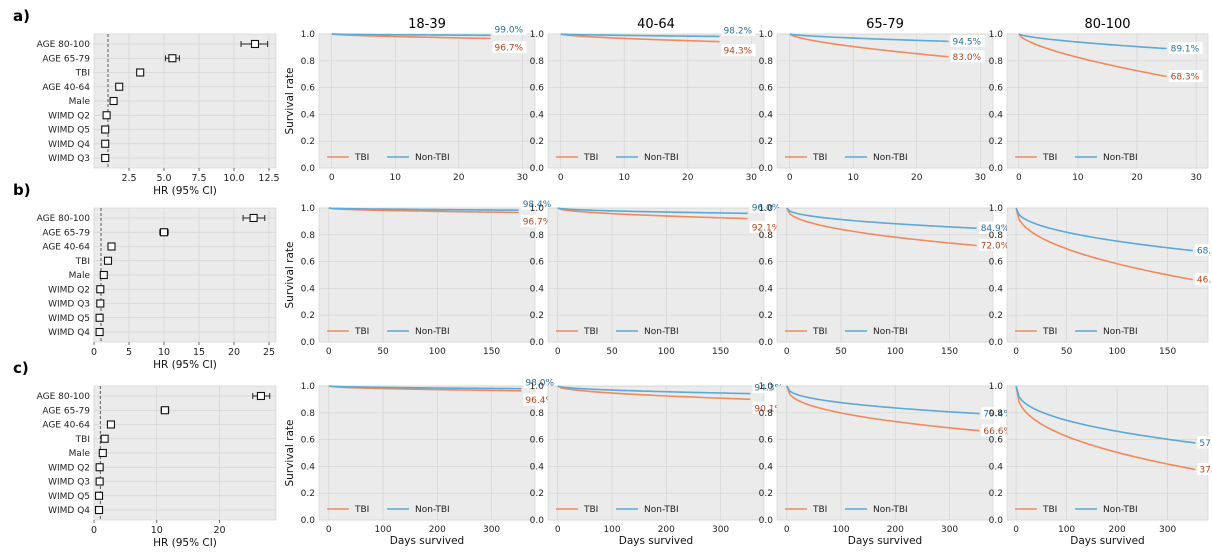 The width and height of the screenshot is (1212, 553). Describe the element at coordinates (1107, 24) in the screenshot. I see `column-title-80-100: 80-100` at that location.